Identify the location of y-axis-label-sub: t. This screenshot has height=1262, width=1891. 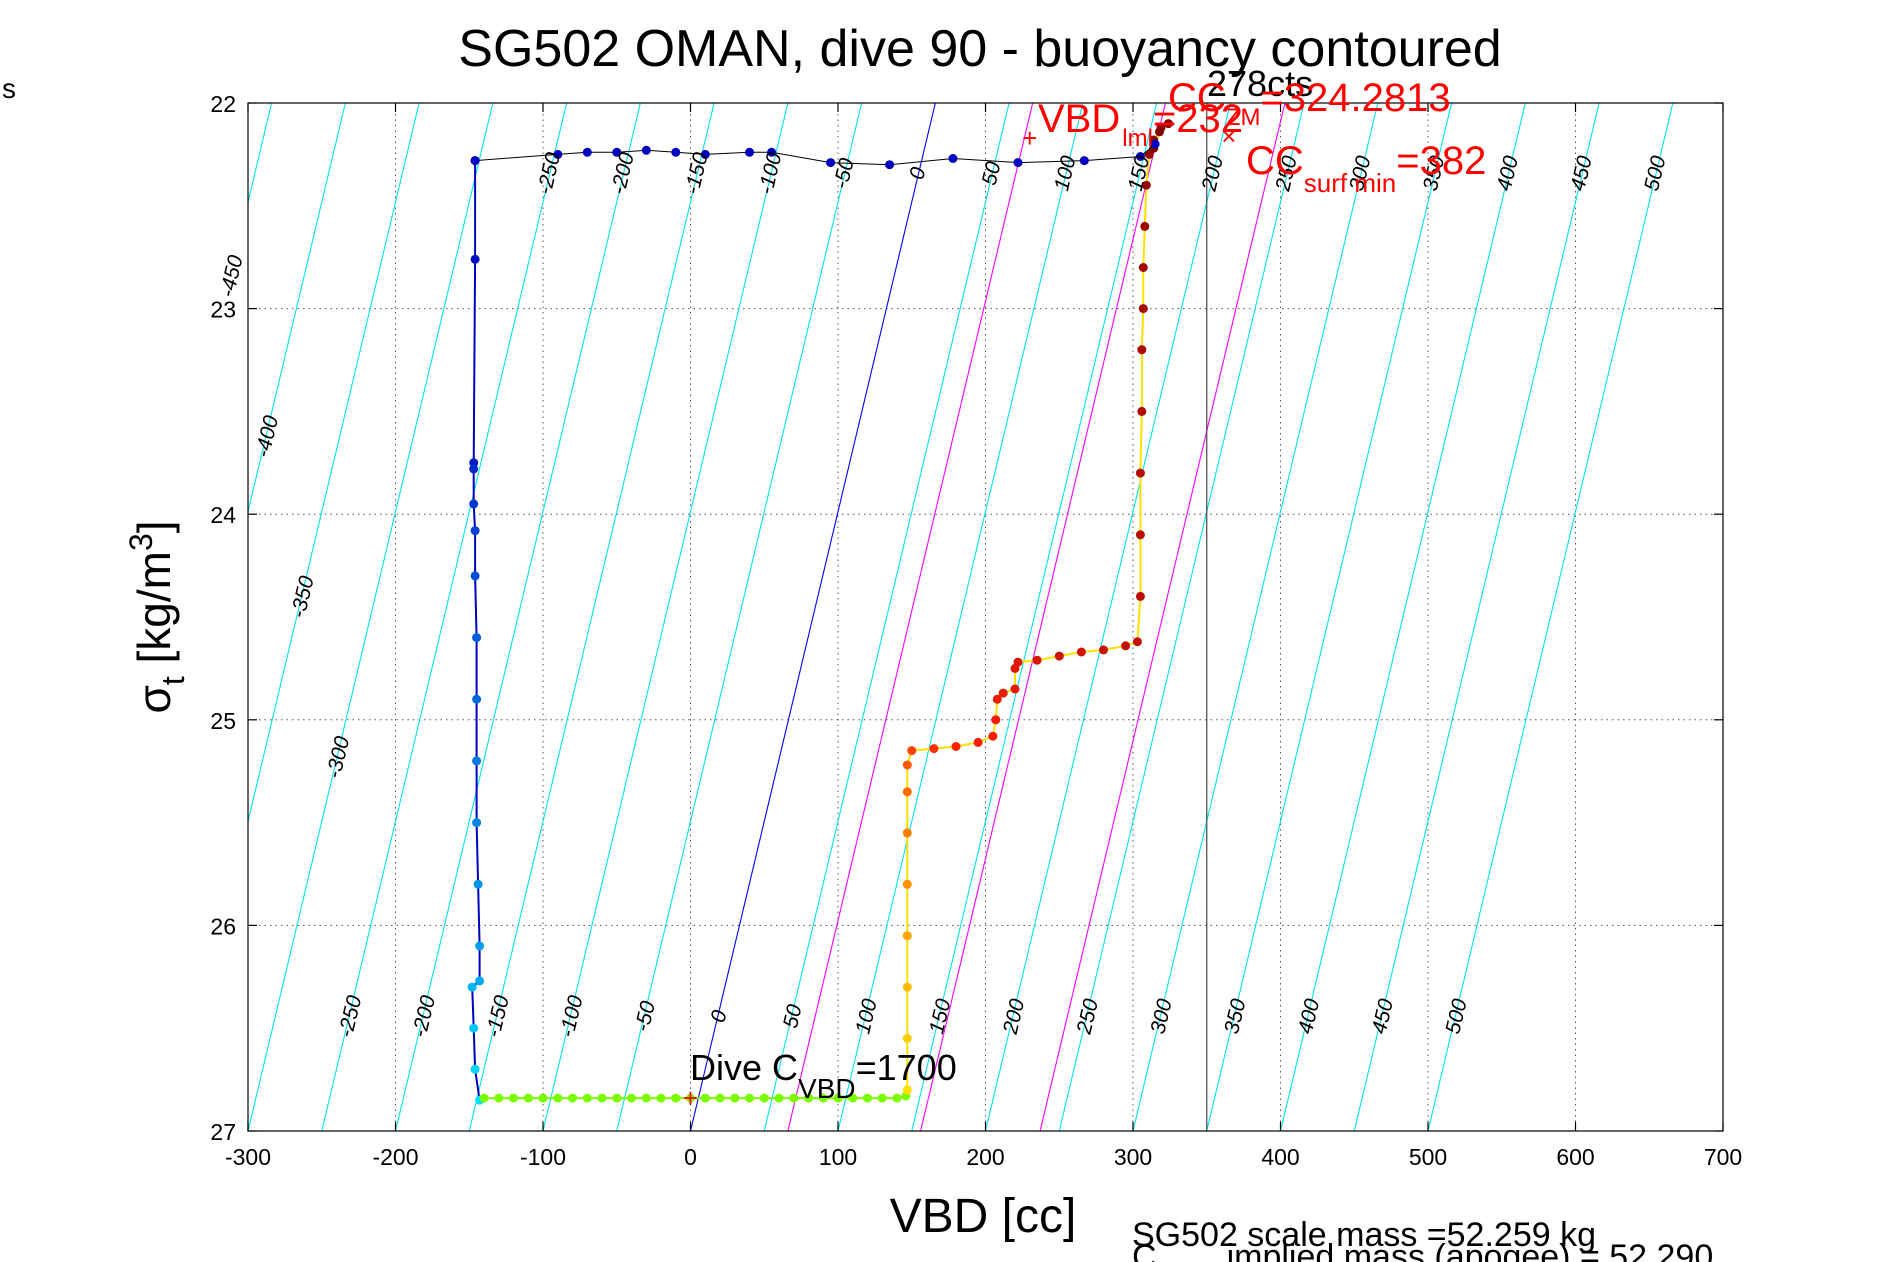
(173, 680).